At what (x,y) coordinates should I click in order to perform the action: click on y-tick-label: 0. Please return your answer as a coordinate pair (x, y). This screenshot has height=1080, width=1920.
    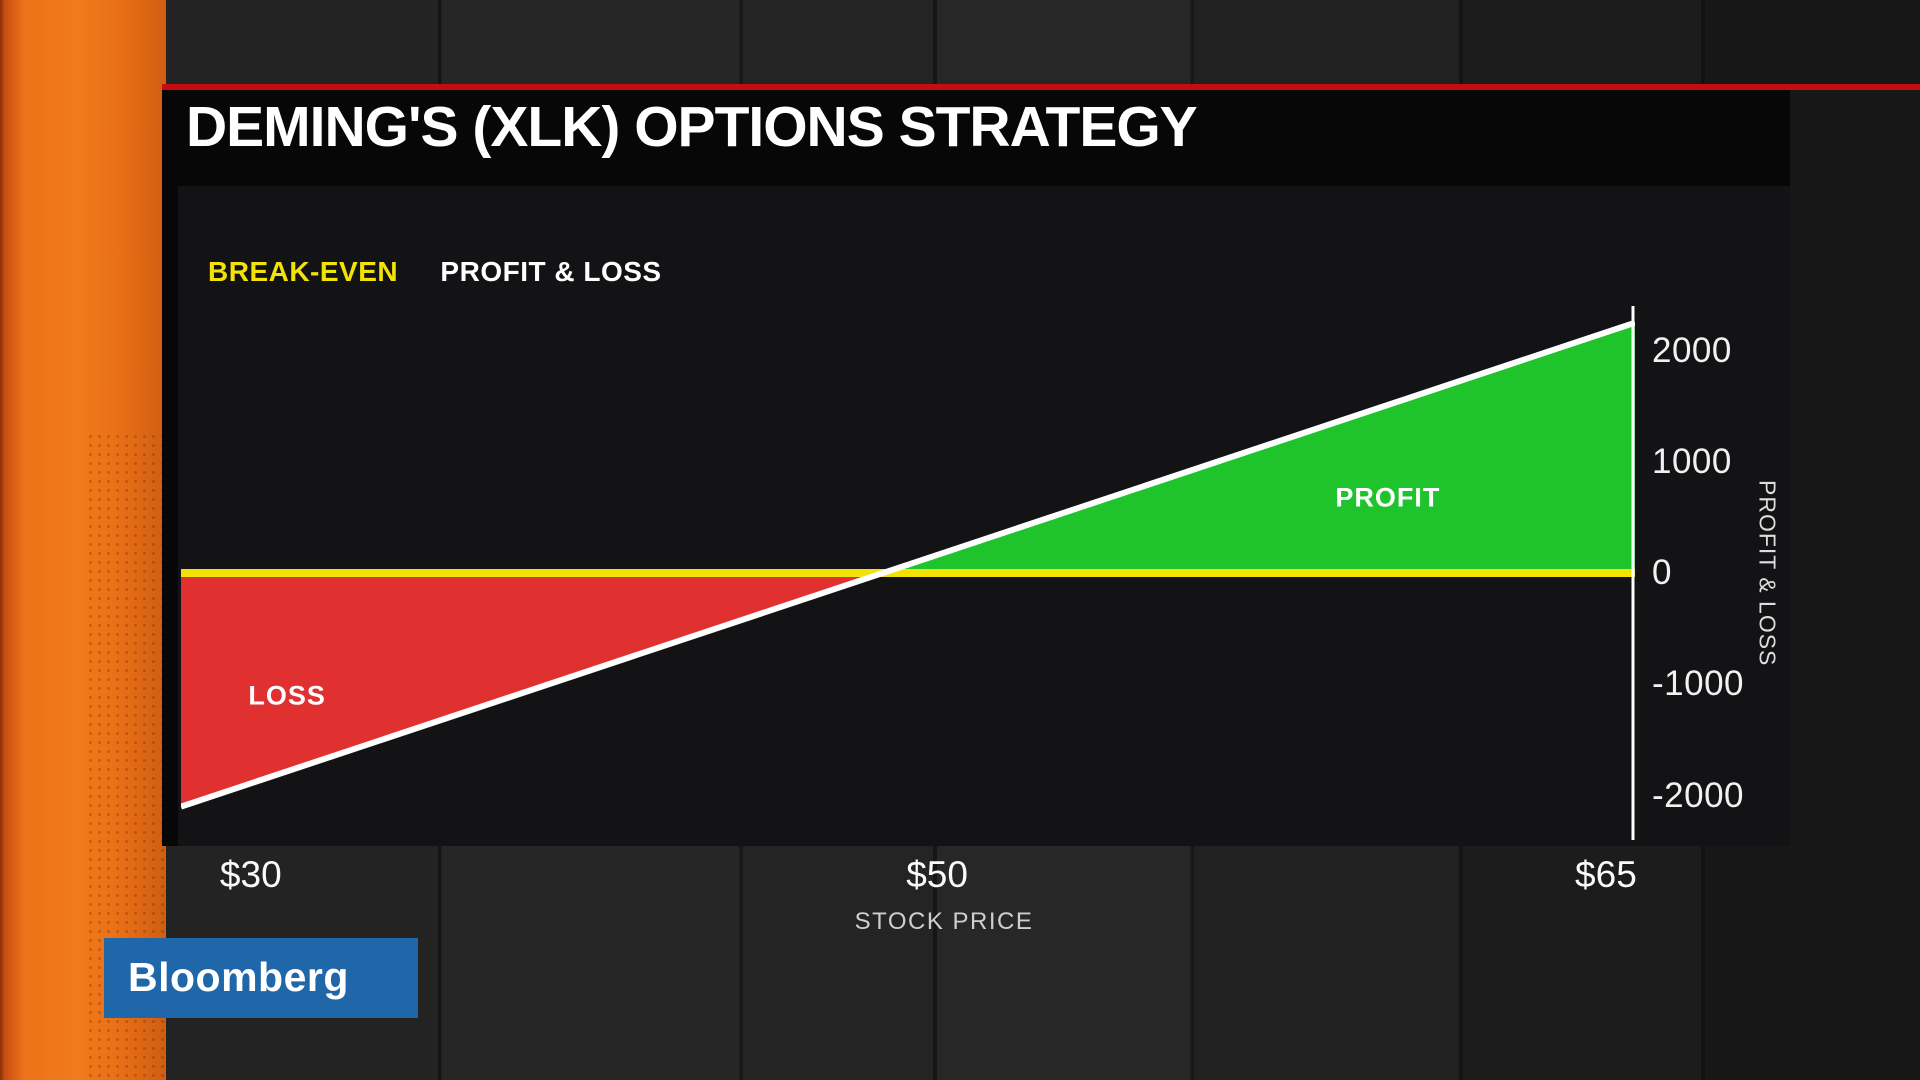
    Looking at the image, I should click on (1662, 572).